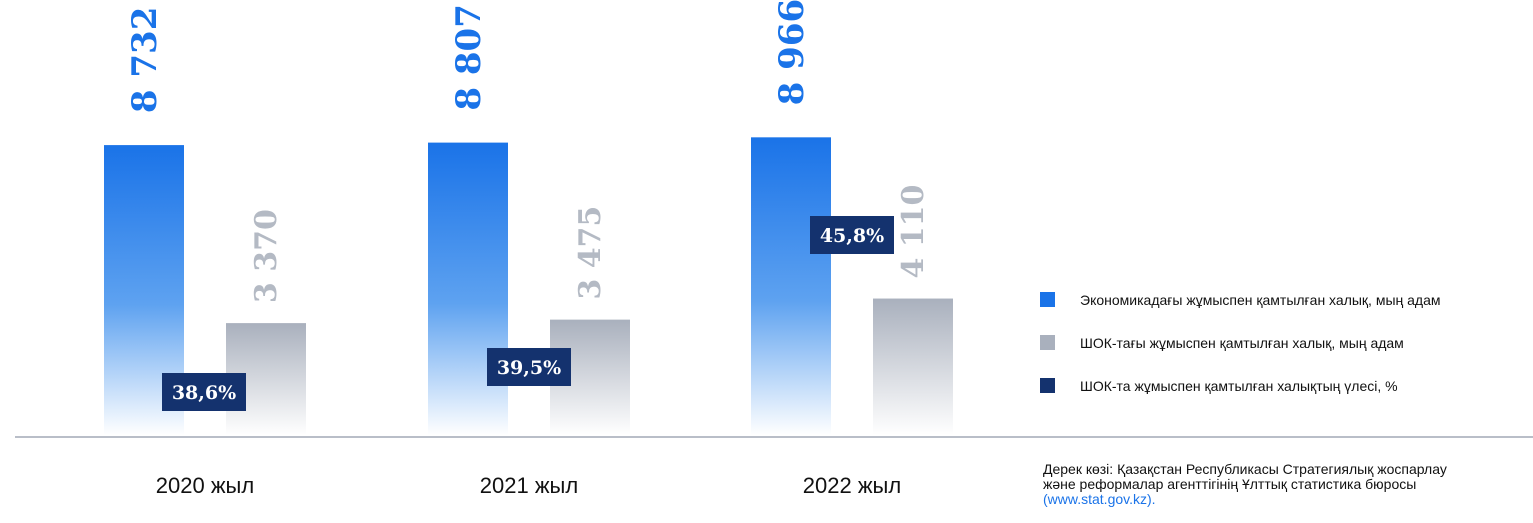 The width and height of the screenshot is (1533, 523). Describe the element at coordinates (590, 253) in the screenshot. I see `bar-value-sme-employed: 3 475` at that location.